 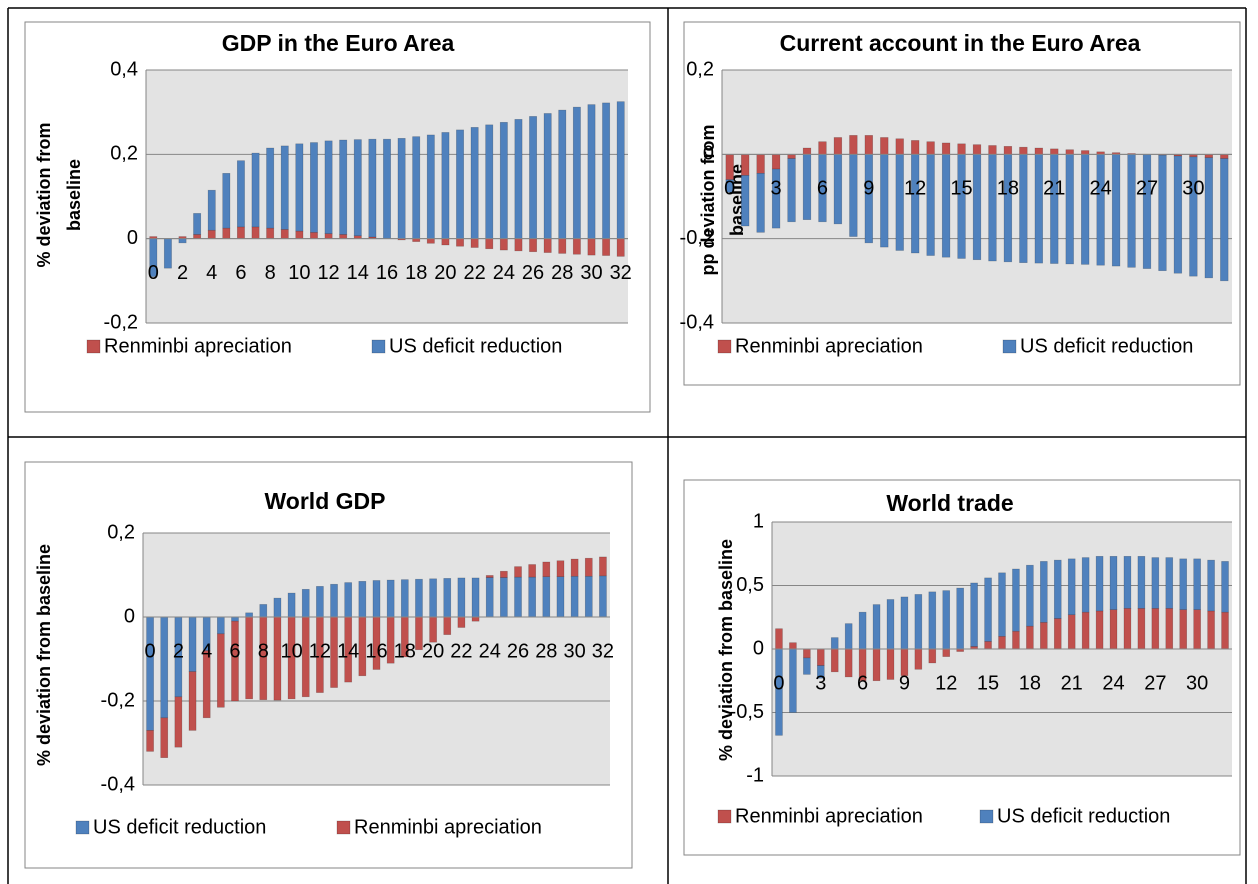 What do you see at coordinates (708, 199) in the screenshot?
I see `y-axis-label: pp deviation from` at bounding box center [708, 199].